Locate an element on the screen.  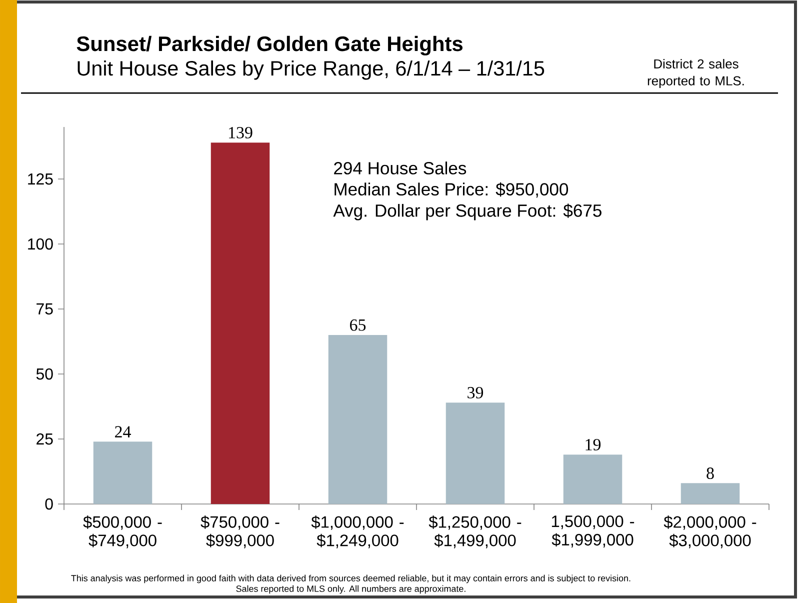
x-tick-label: $1,250,000 - $1,499,000 is located at coordinates (475, 532).